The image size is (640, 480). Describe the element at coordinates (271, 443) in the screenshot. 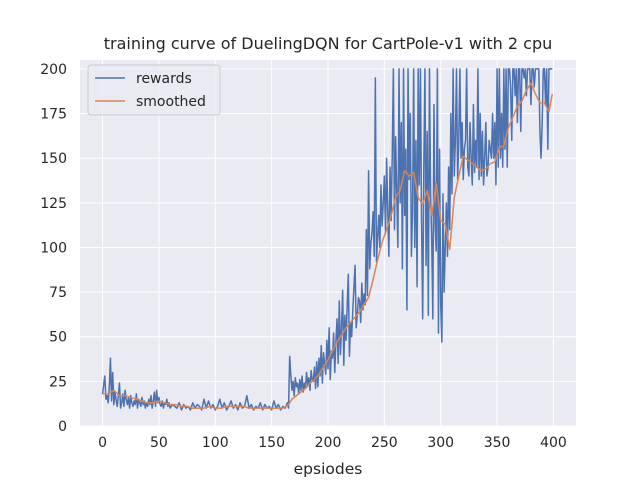

I see `x-tick-label: 150` at that location.